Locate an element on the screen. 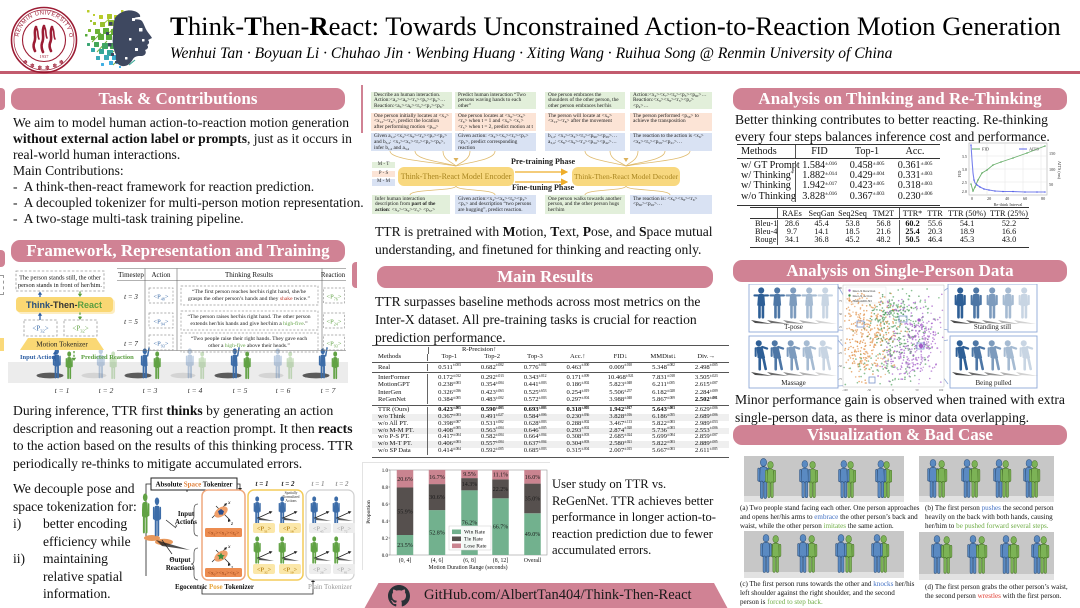 The height and width of the screenshot is (608, 1080). svg-text: 0.6 is located at coordinates (385, 505).